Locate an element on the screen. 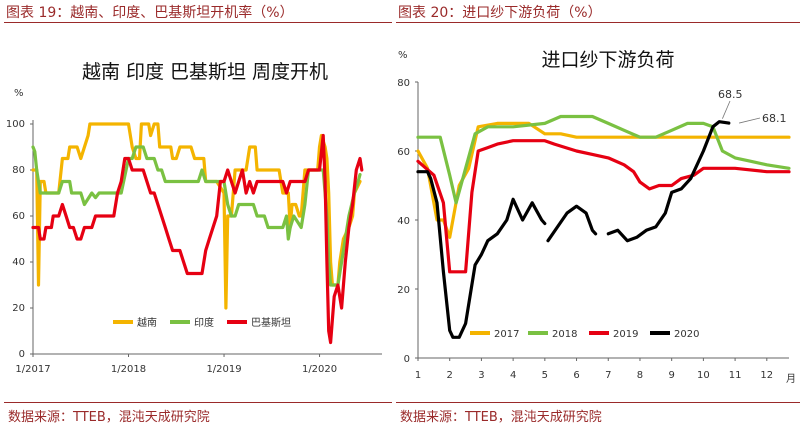 Image resolution: width=804 pixels, height=431 pixels. figure-title-19: 图表 19：越南、印度、巴基斯坦开机率（%） is located at coordinates (150, 13).